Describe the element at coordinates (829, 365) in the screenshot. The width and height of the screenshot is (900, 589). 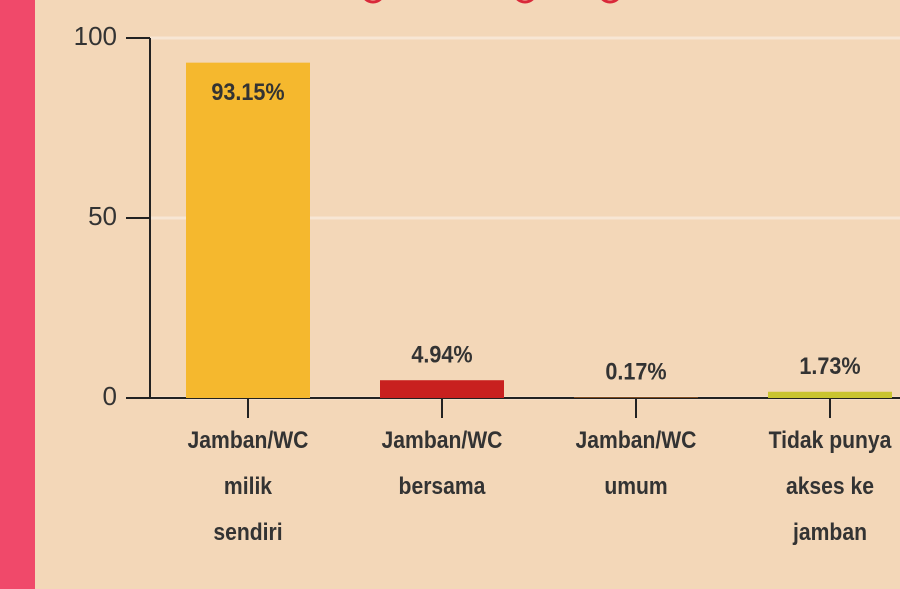
I see `value-label: 1.73%` at that location.